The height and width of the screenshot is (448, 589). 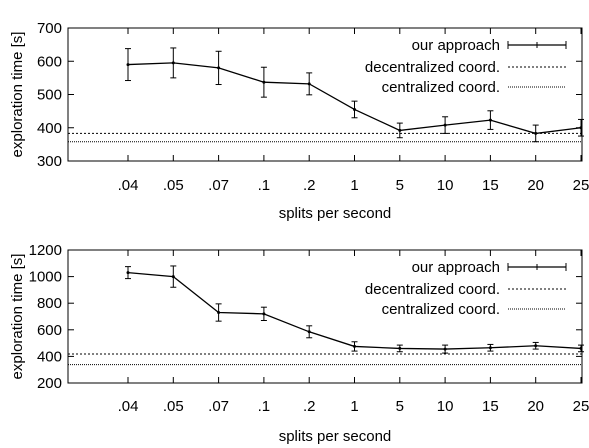 I want to click on y-tick-label: 1000, so click(x=45, y=277).